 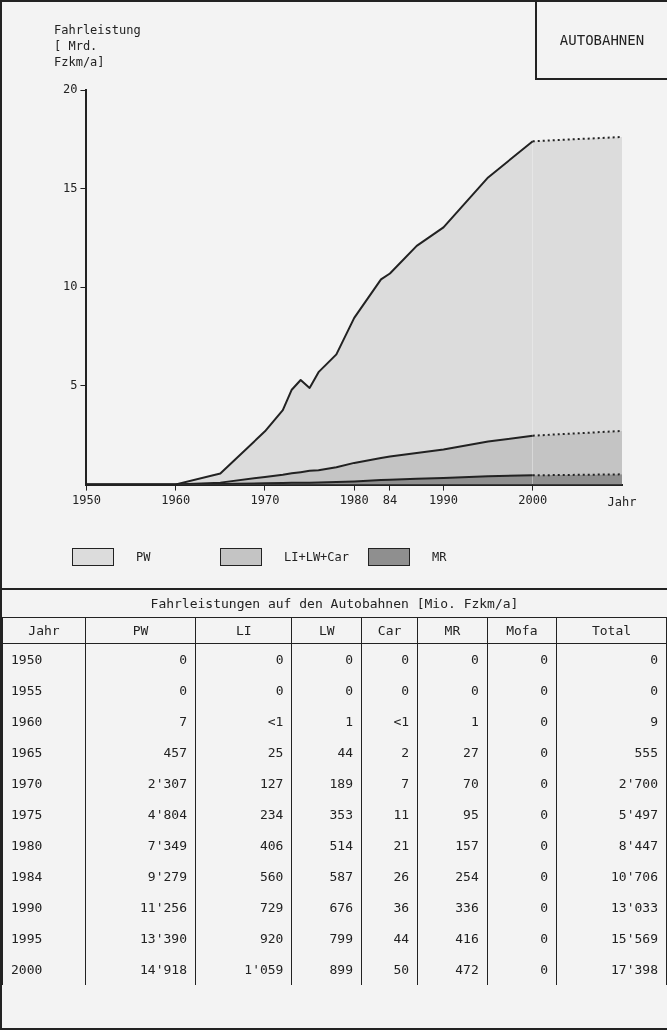 What do you see at coordinates (271, 907) in the screenshot?
I see `text: 729` at bounding box center [271, 907].